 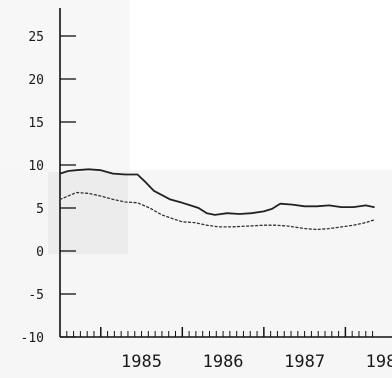 What do you see at coordinates (40, 252) in the screenshot?
I see `y-tick-label: 0` at bounding box center [40, 252].